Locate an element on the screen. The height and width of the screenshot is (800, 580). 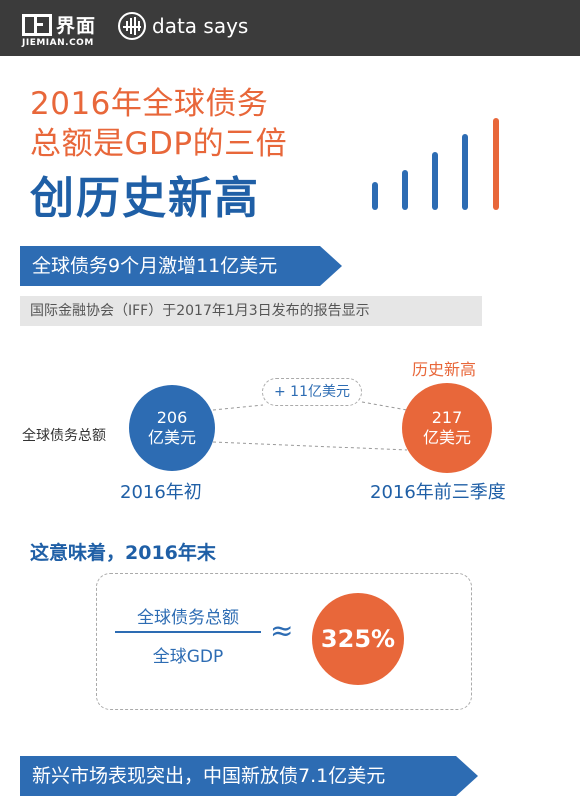
approx-symbol: ≈ is located at coordinates (282, 630).